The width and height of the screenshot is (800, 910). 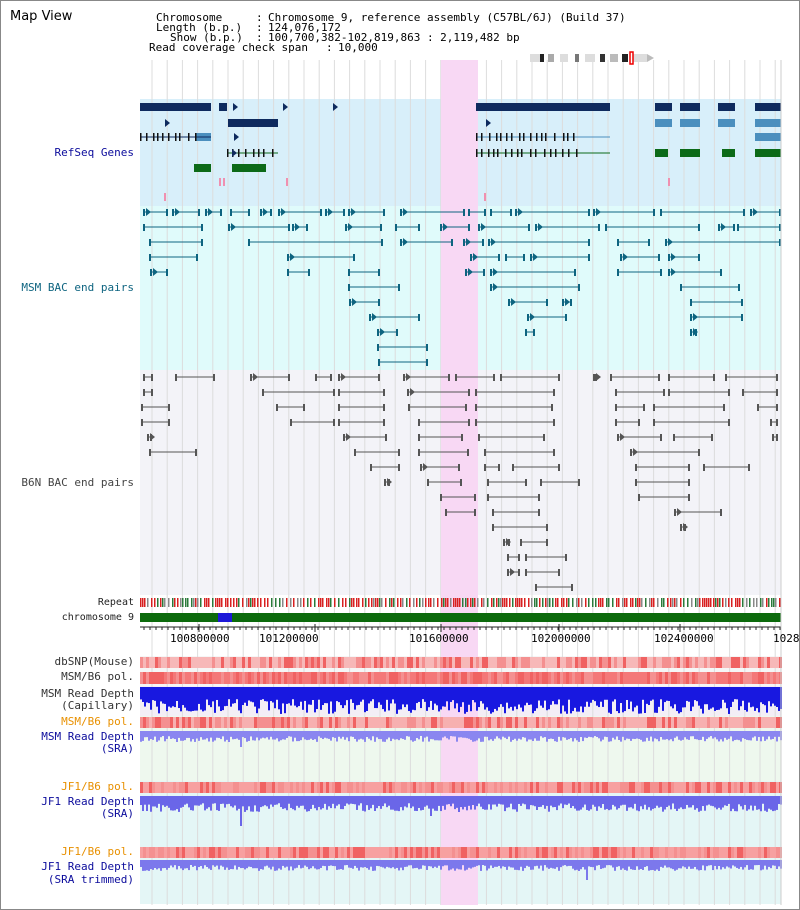 What do you see at coordinates (77, 482) in the screenshot?
I see `track-label-b6n-bac: B6N BAC end pairs` at bounding box center [77, 482].